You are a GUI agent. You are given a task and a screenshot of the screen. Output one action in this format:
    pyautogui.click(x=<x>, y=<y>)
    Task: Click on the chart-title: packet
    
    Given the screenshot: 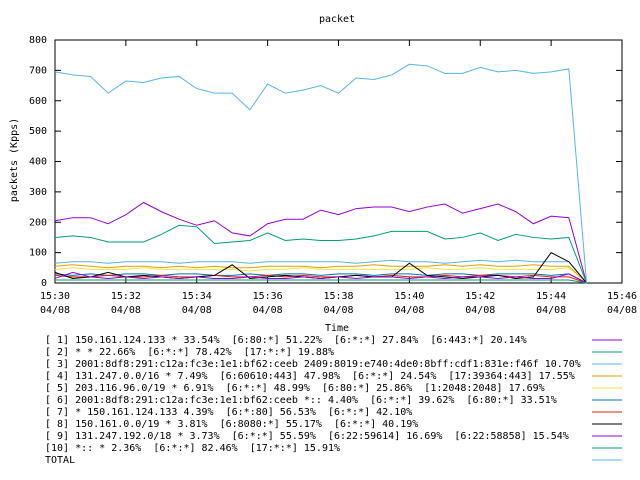 What is the action you would take?
    pyautogui.click(x=337, y=19)
    